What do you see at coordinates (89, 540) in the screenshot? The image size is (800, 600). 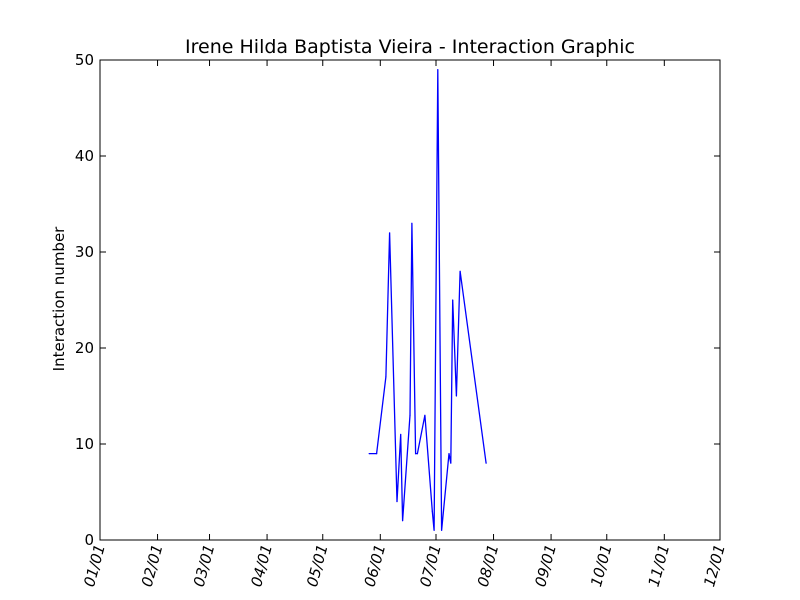 I see `y-tick-label: 0` at bounding box center [89, 540].